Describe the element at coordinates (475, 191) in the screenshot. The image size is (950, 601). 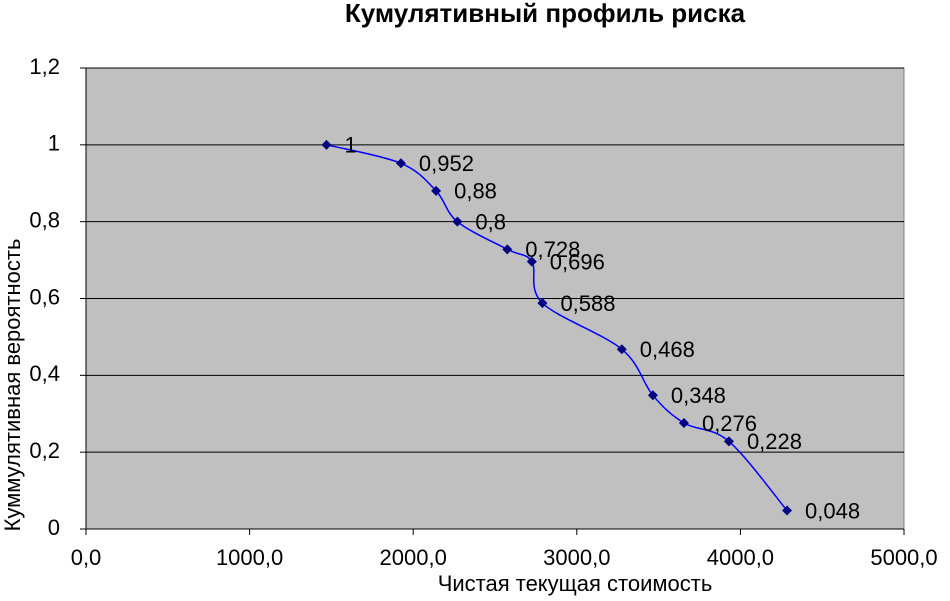
I see `data-label: 0,88` at that location.